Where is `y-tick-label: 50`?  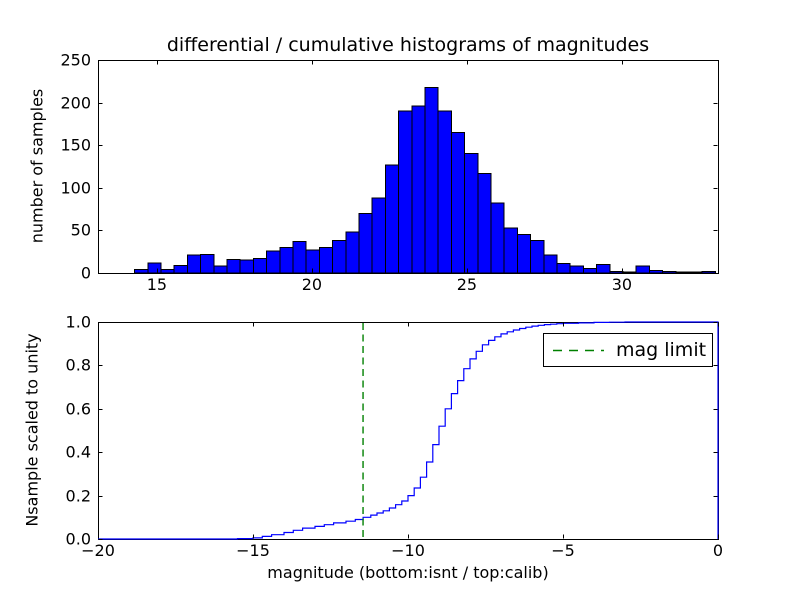
y-tick-label: 50 is located at coordinates (81, 230).